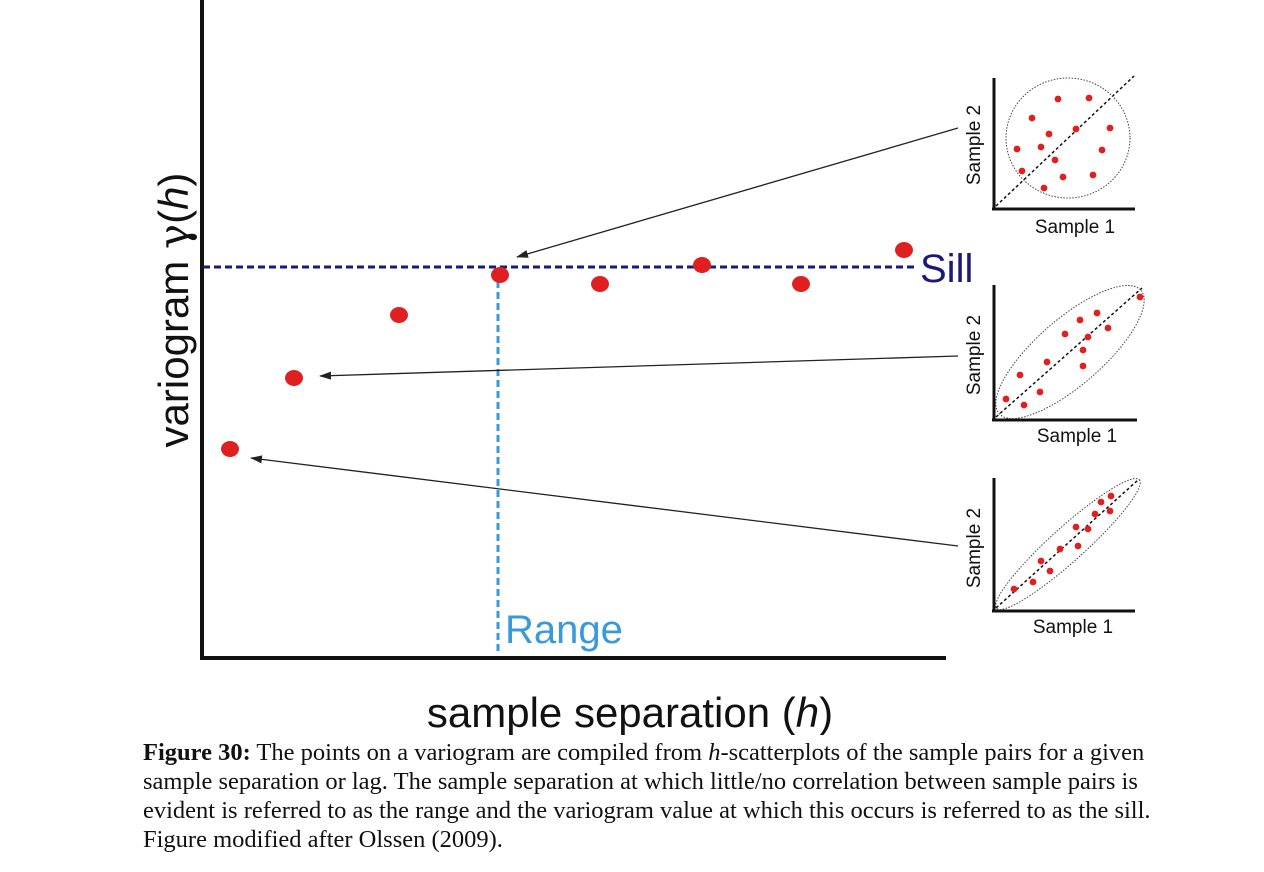 This screenshot has width=1264, height=872. What do you see at coordinates (639, 367) in the screenshot?
I see `arrow-middle-inset` at bounding box center [639, 367].